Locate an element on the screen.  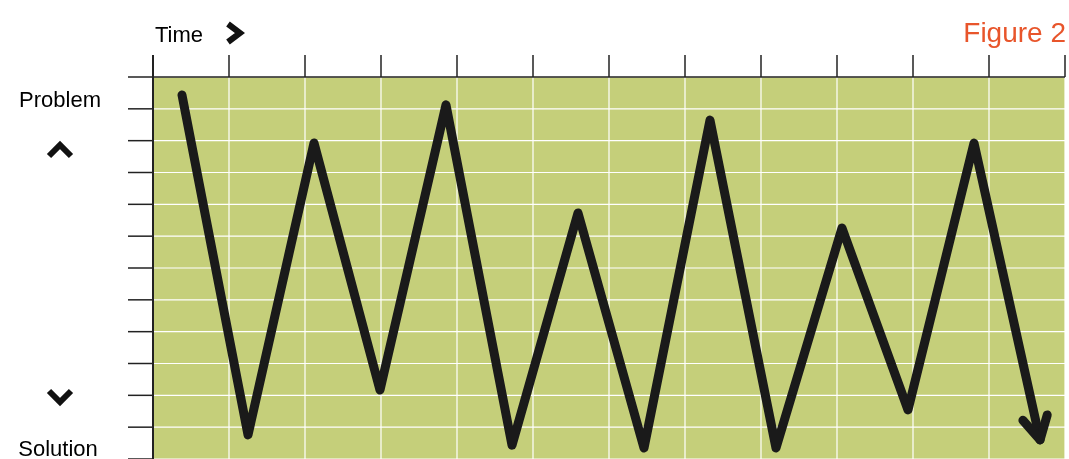
text: Problem is located at coordinates (60, 99).